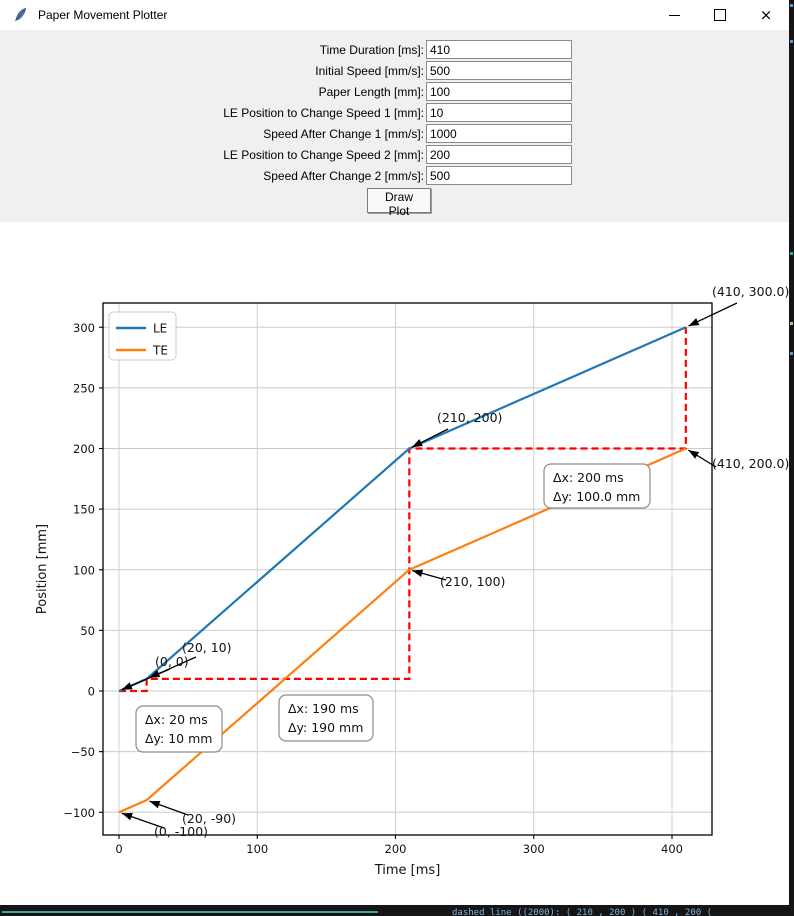 The image size is (794, 916). Describe the element at coordinates (323, 112) in the screenshot. I see `le-change-1-label: LE Position to Change Speed 1 [mm]:` at that location.